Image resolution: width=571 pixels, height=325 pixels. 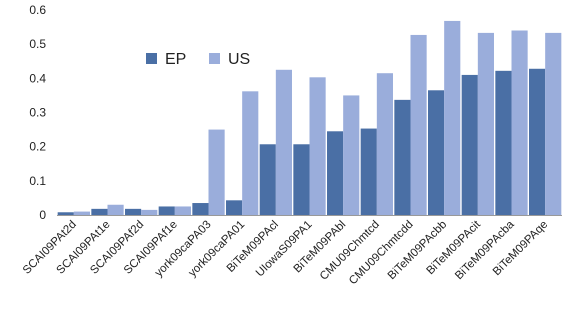 I want to click on bar-us-BiTeM09PAcl, so click(x=283, y=142).